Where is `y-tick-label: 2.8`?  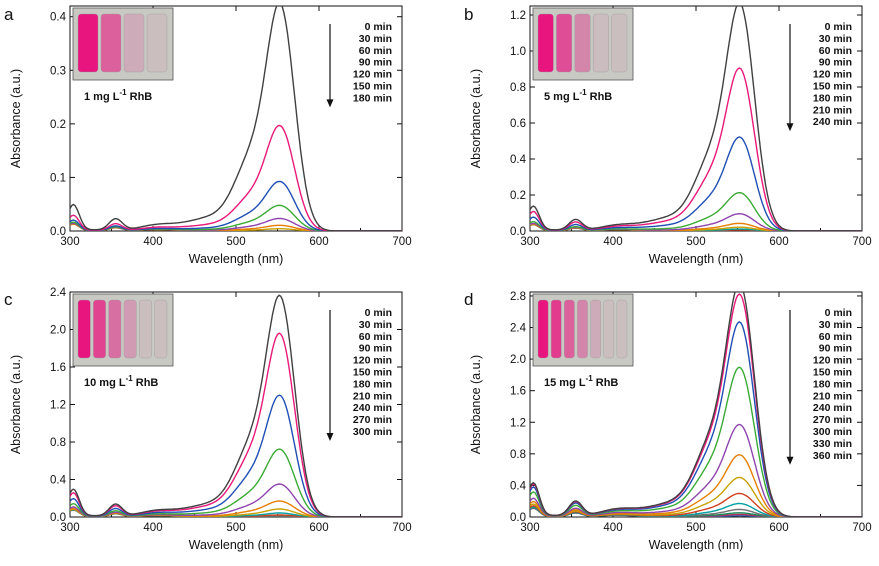 y-tick-label: 2.8 is located at coordinates (518, 297).